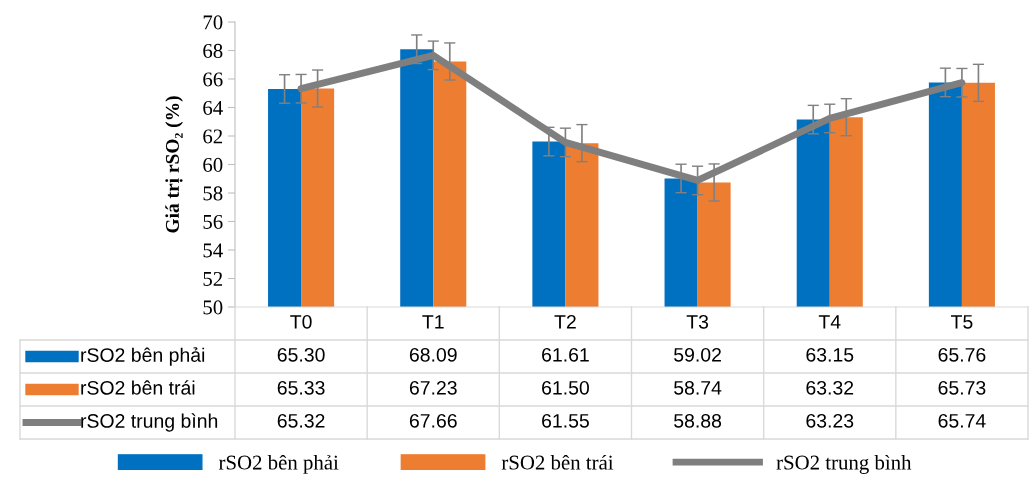 The width and height of the screenshot is (1030, 483). I want to click on x-tick-label: T3, so click(697, 321).